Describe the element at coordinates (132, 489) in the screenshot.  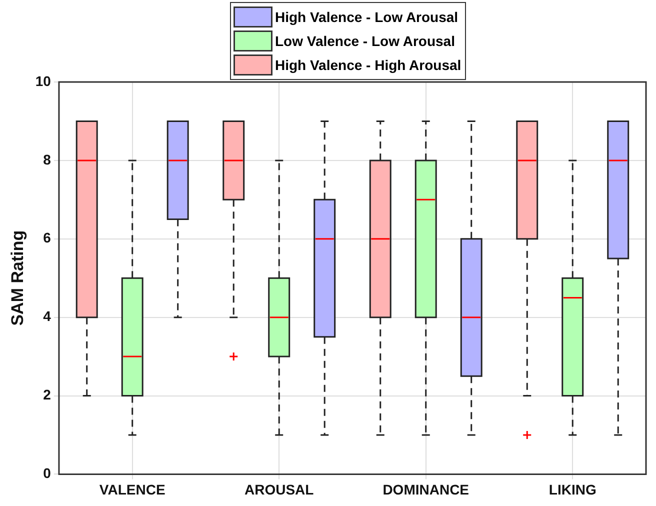
I see `x-tick-label: VALENCE` at that location.